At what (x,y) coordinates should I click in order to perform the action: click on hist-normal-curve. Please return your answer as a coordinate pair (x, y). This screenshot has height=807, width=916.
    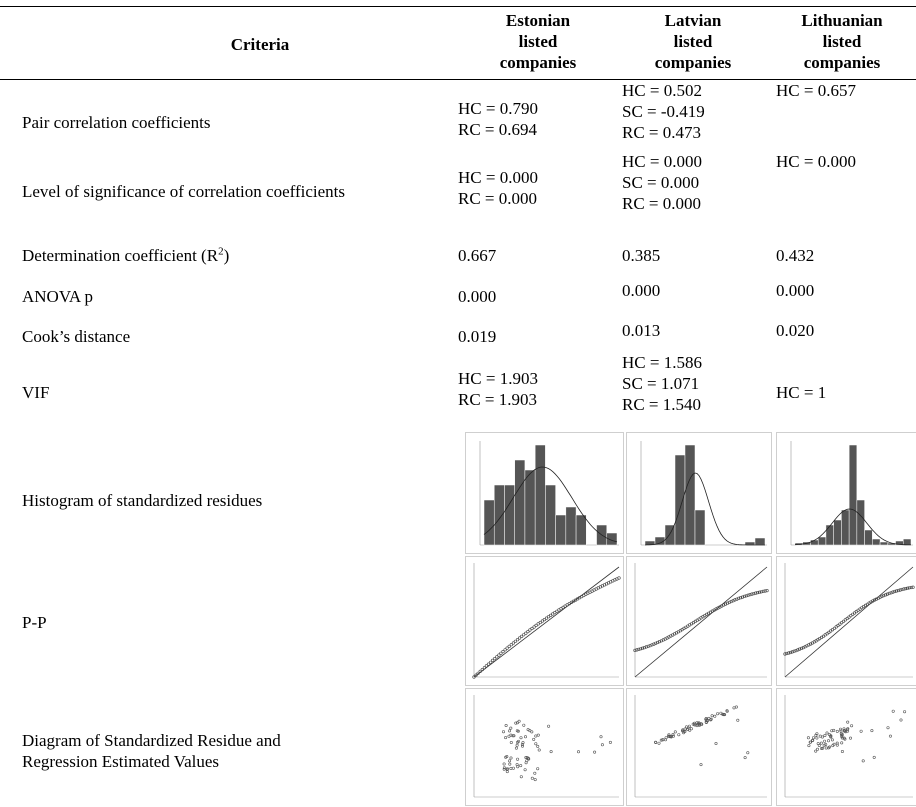
    Looking at the image, I should click on (852, 527).